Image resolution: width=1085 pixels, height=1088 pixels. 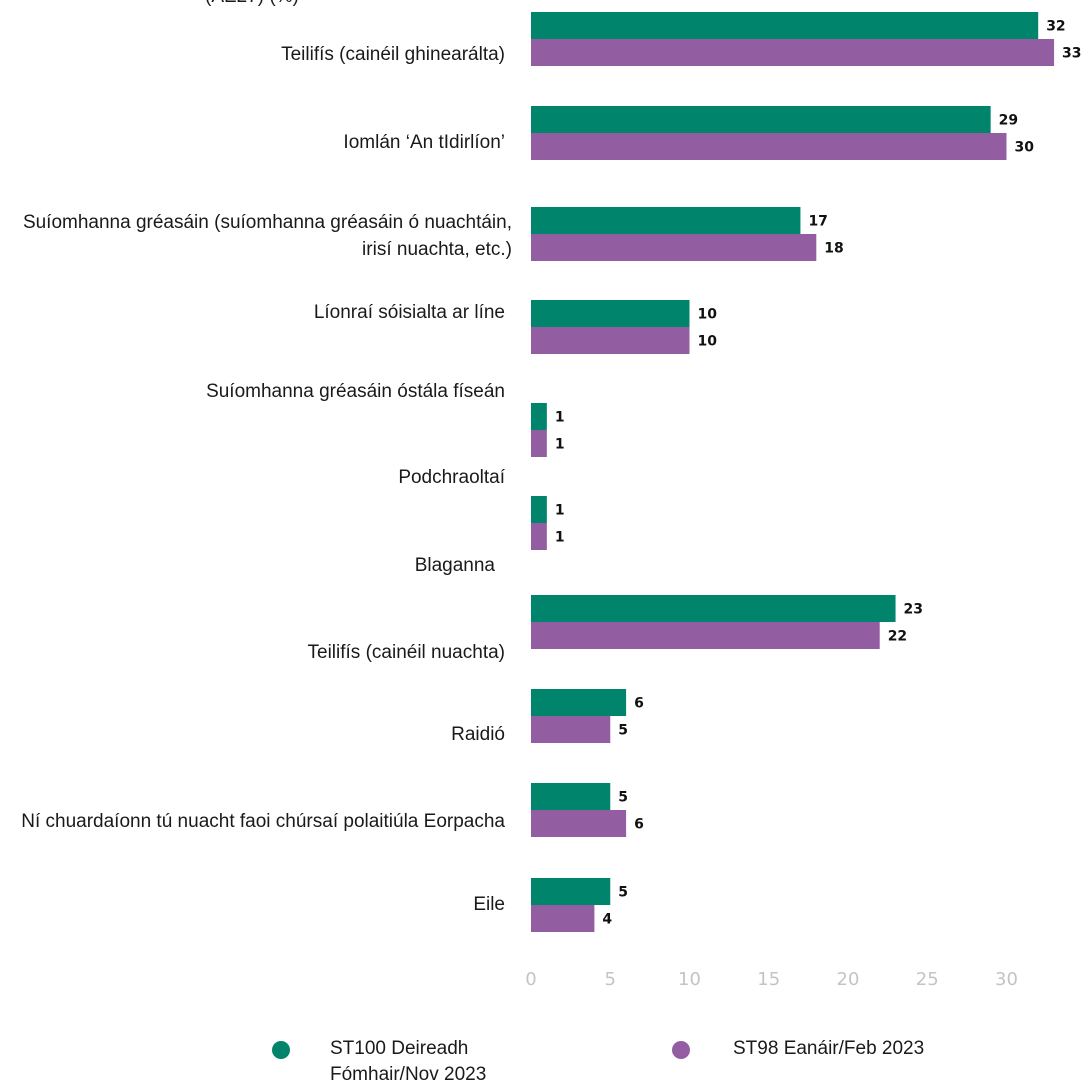 I want to click on x-tick-label: 30, so click(x=1006, y=979).